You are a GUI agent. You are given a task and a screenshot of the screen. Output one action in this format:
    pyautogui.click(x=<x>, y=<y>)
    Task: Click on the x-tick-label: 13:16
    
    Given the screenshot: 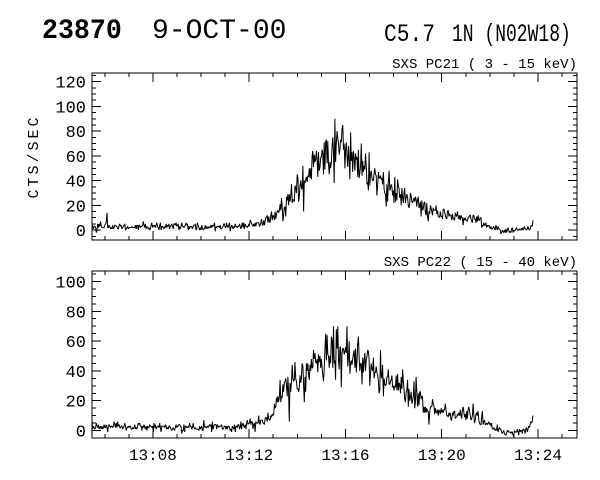 What is the action you would take?
    pyautogui.click(x=345, y=456)
    